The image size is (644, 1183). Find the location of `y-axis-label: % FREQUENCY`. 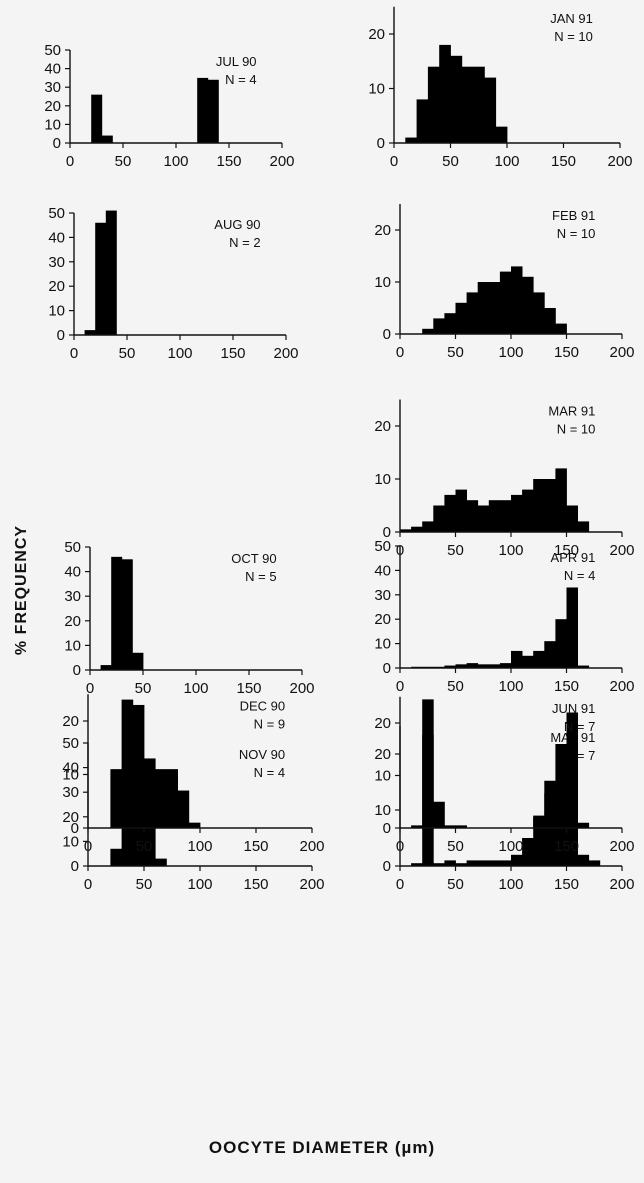

y-axis-label: % FREQUENCY is located at coordinates (21, 590).